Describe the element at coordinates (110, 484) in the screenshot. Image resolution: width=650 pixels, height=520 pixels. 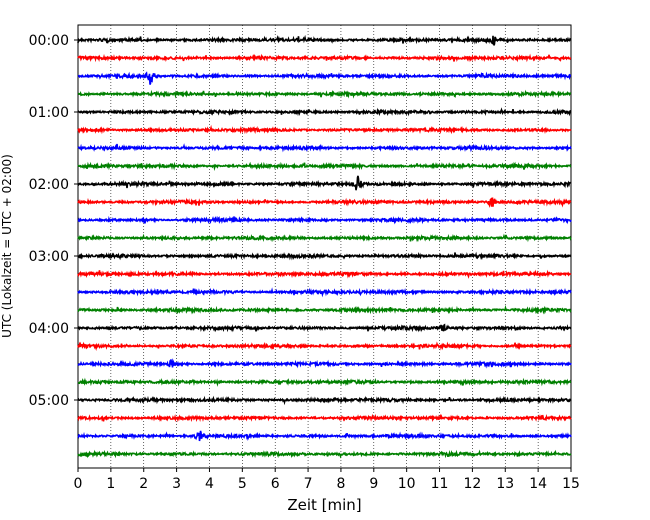
I see `x-tick-label: 1` at that location.